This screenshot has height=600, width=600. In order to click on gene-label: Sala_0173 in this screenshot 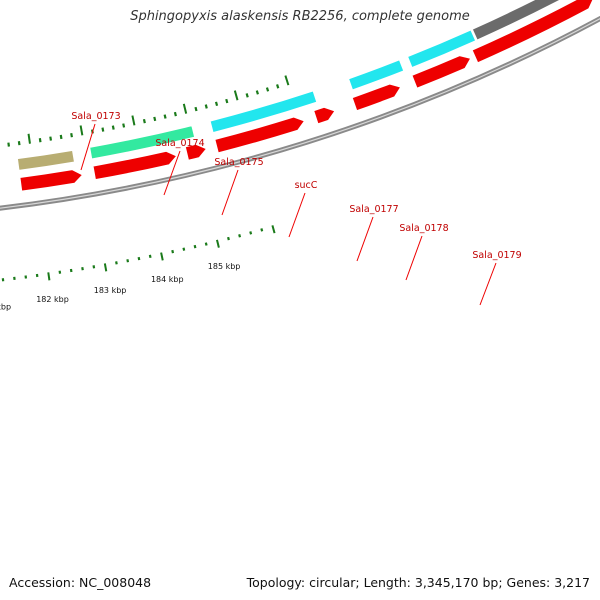, I will do `click(95, 116)`.